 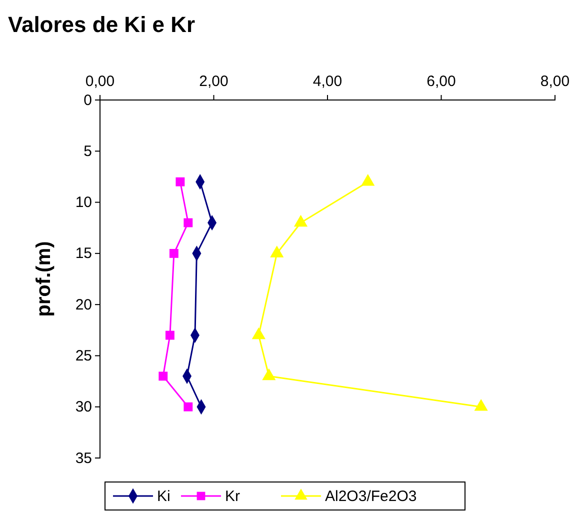 I want to click on x-tick-label: 8,00, so click(x=555, y=81).